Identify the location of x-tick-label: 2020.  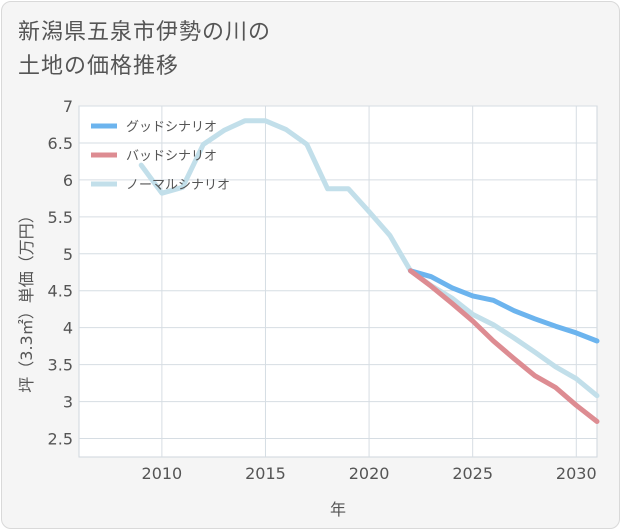
(369, 473).